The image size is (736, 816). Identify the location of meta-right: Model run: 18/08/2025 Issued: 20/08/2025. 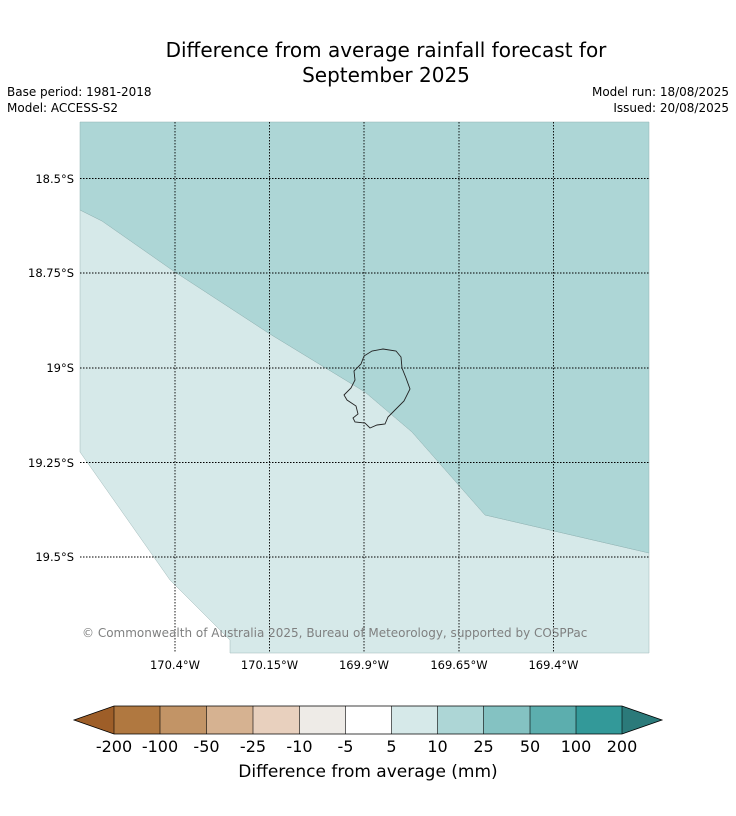
(660, 100).